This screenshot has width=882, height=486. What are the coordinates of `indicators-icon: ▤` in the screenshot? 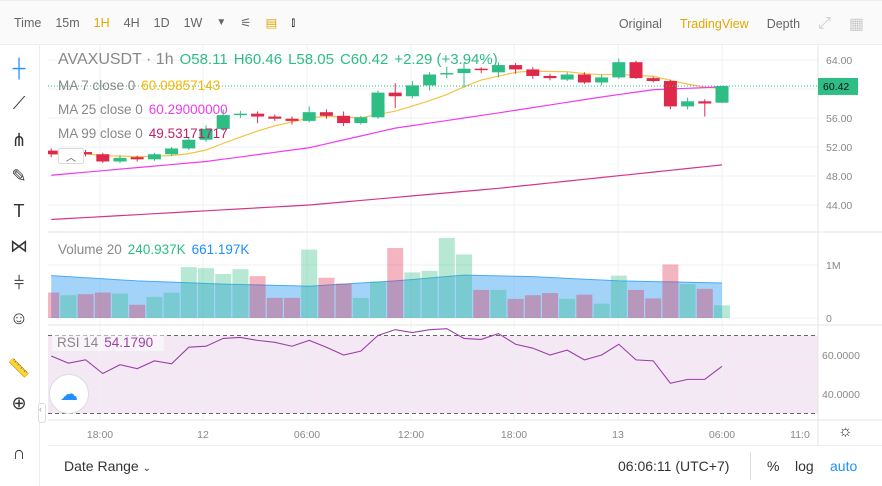 It's located at (271, 23).